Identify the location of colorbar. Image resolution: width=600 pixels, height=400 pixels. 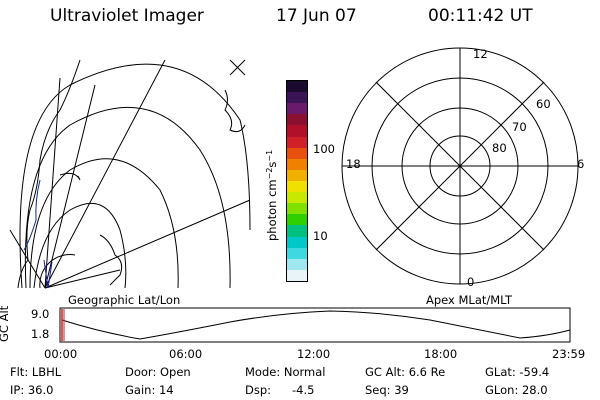
(297, 181).